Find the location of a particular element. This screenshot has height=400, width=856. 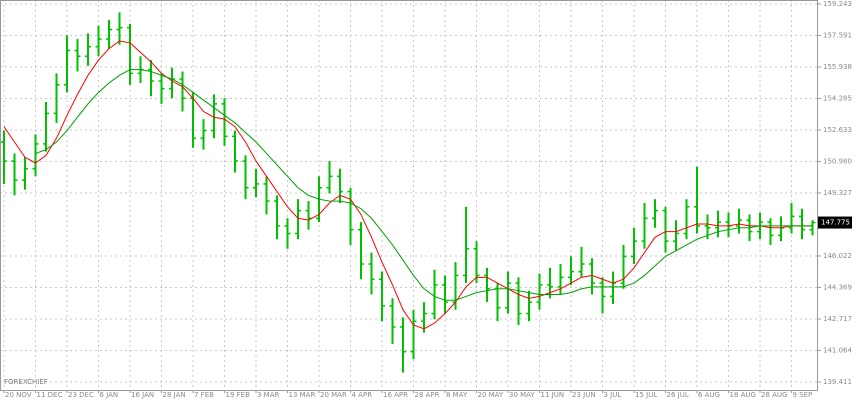

y-tick-label: 159.243 is located at coordinates (837, 4).